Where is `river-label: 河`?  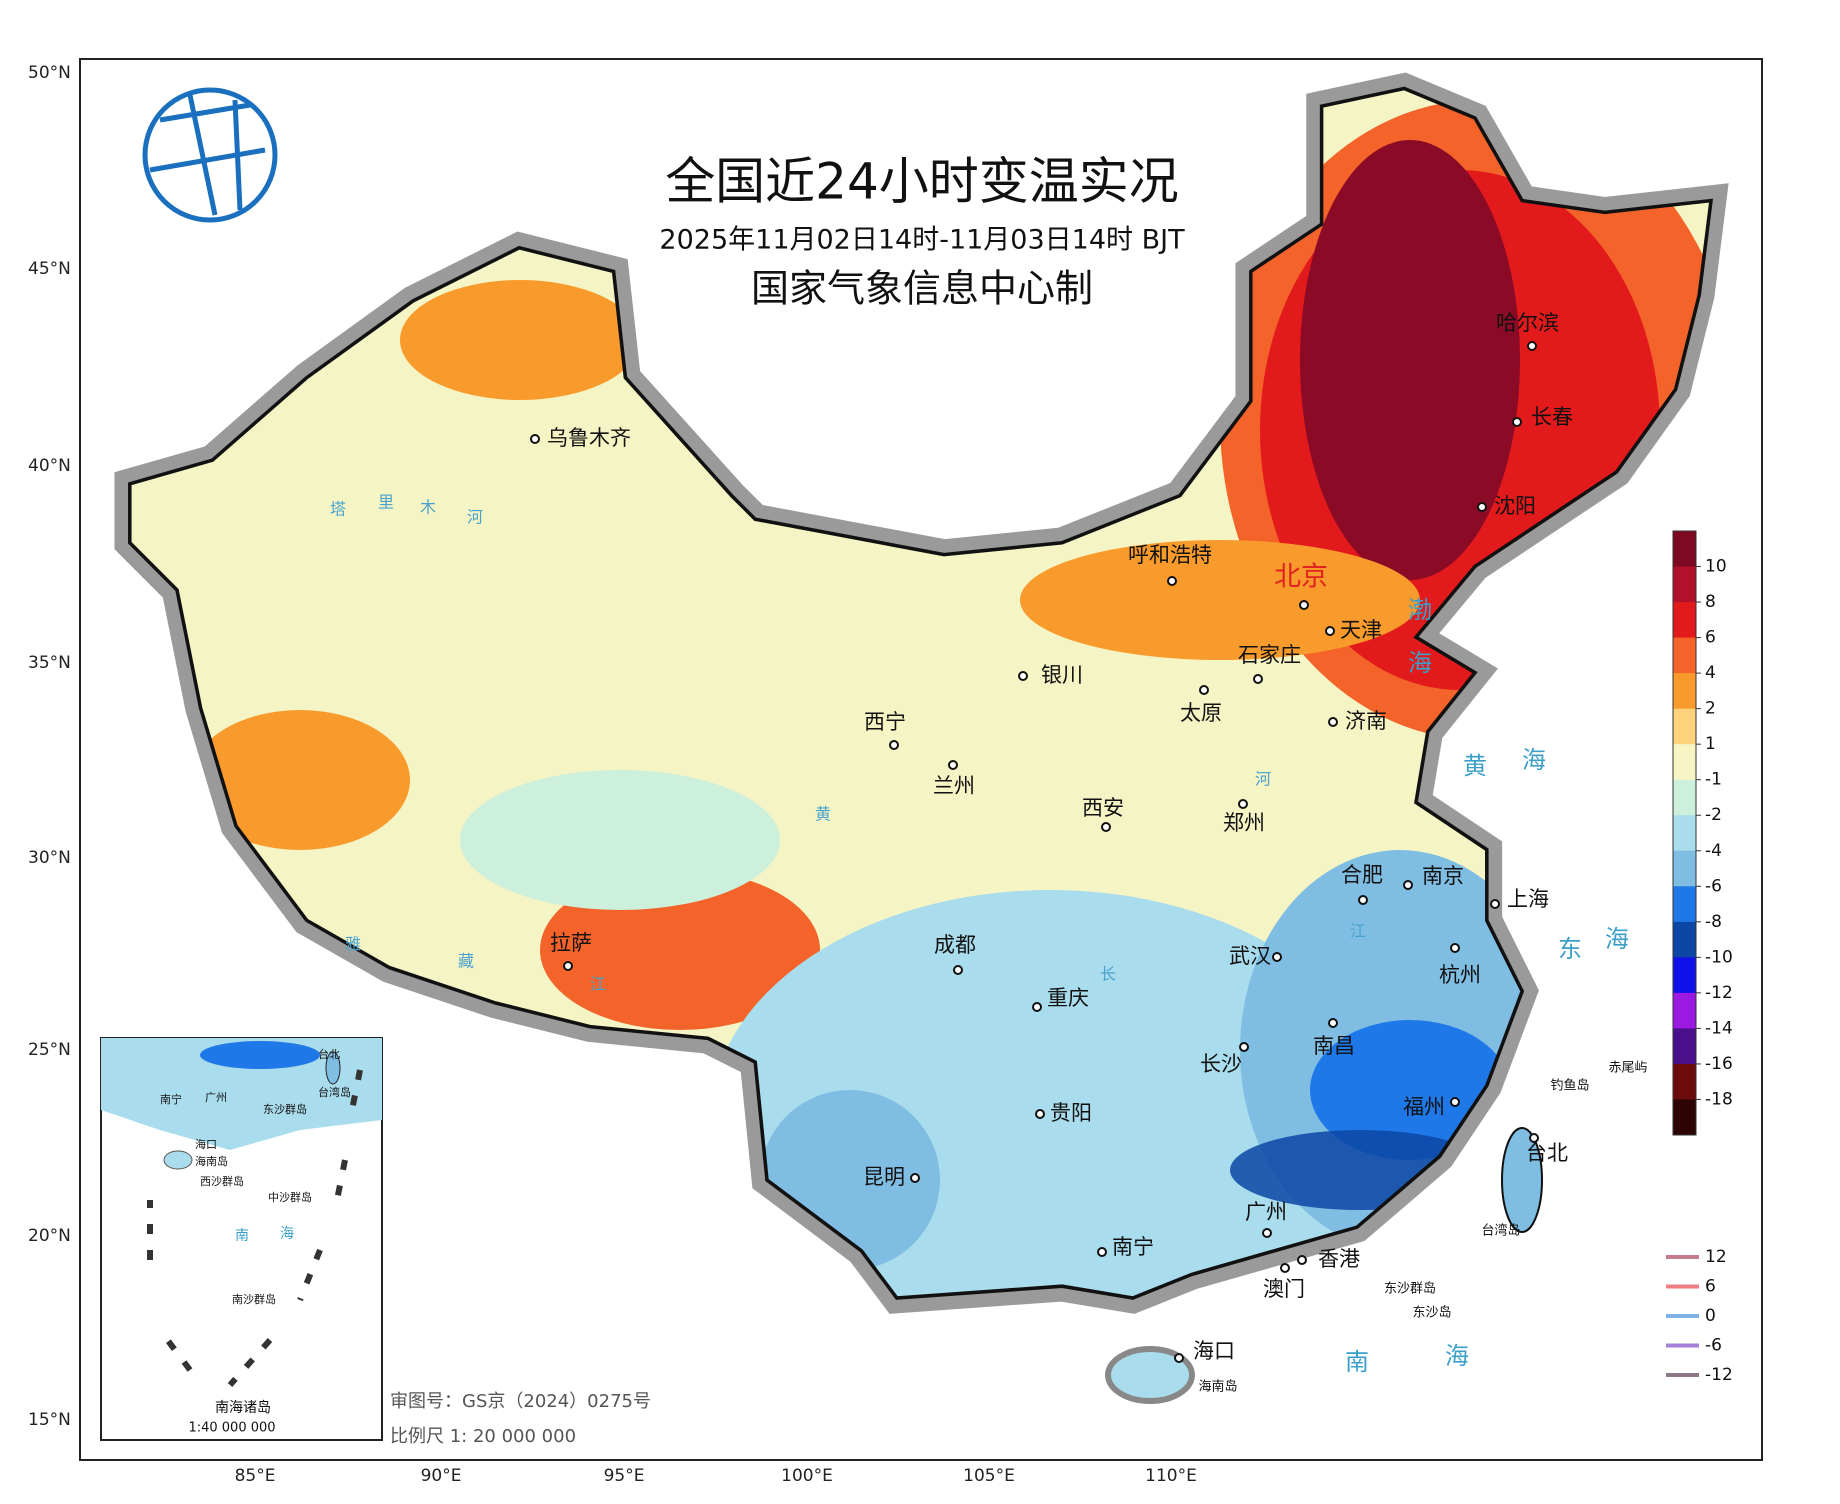
river-label: 河 is located at coordinates (1263, 779).